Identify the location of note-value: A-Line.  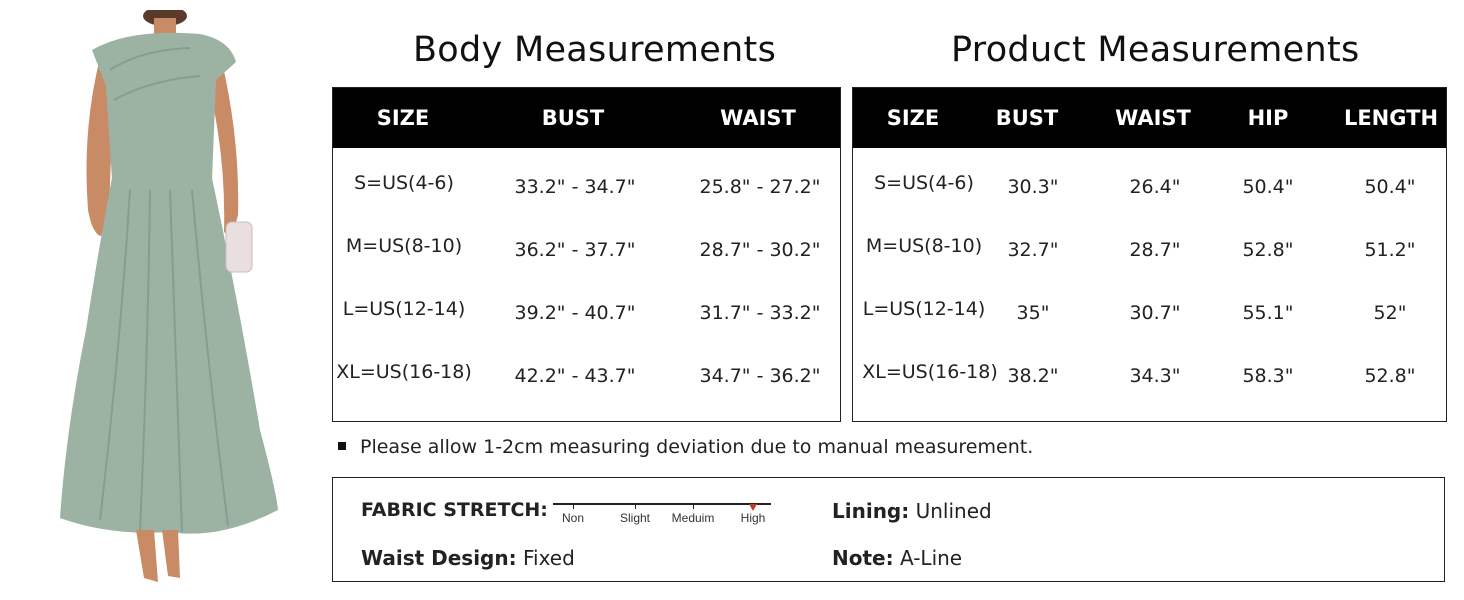
(931, 558).